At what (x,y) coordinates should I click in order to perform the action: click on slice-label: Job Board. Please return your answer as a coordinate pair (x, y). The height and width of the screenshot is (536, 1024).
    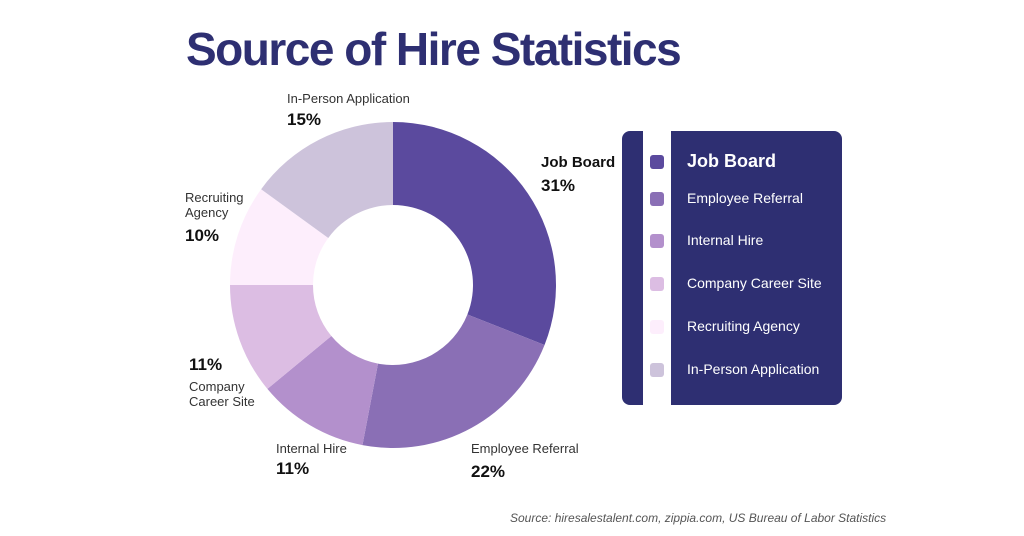
    Looking at the image, I should click on (578, 162).